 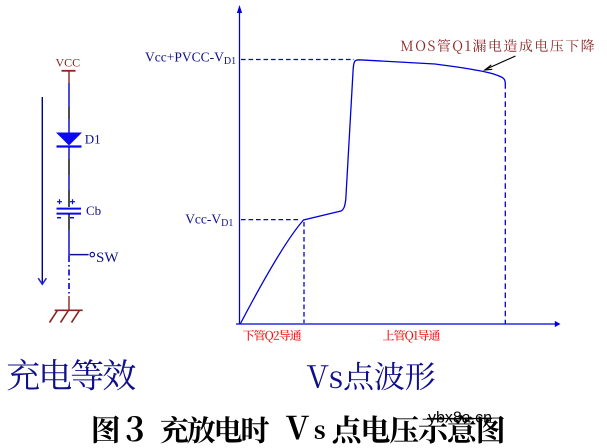 What do you see at coordinates (190, 59) in the screenshot?
I see `svg-text: Vcc+PVCC-VD1` at bounding box center [190, 59].